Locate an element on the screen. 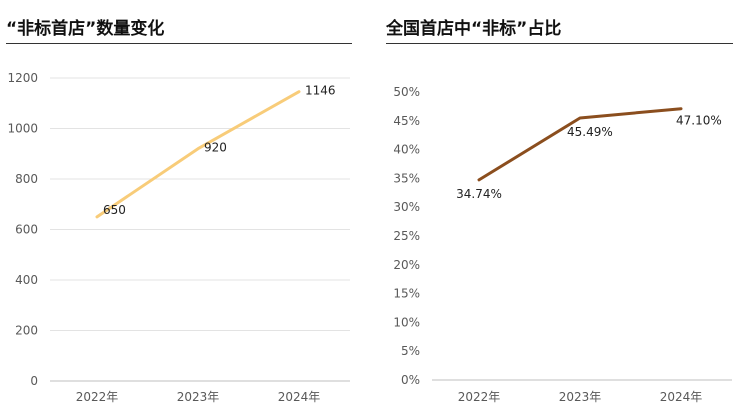 Image resolution: width=741 pixels, height=412 pixels. y-tick-label: 35% is located at coordinates (406, 178).